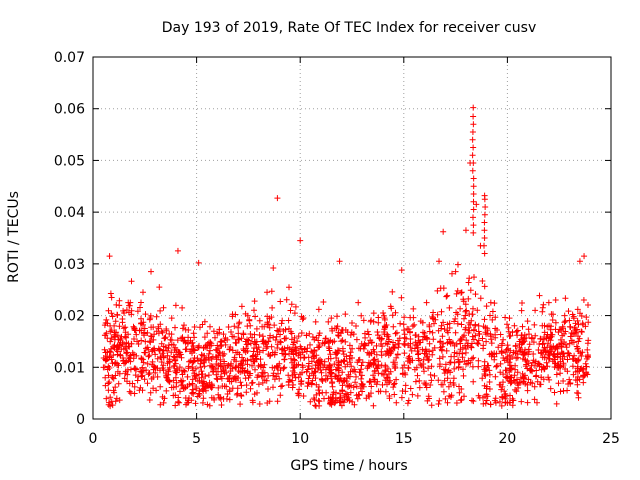 The height and width of the screenshot is (480, 640). What do you see at coordinates (69, 265) in the screenshot?
I see `y-tick-label: 0.03` at bounding box center [69, 265].